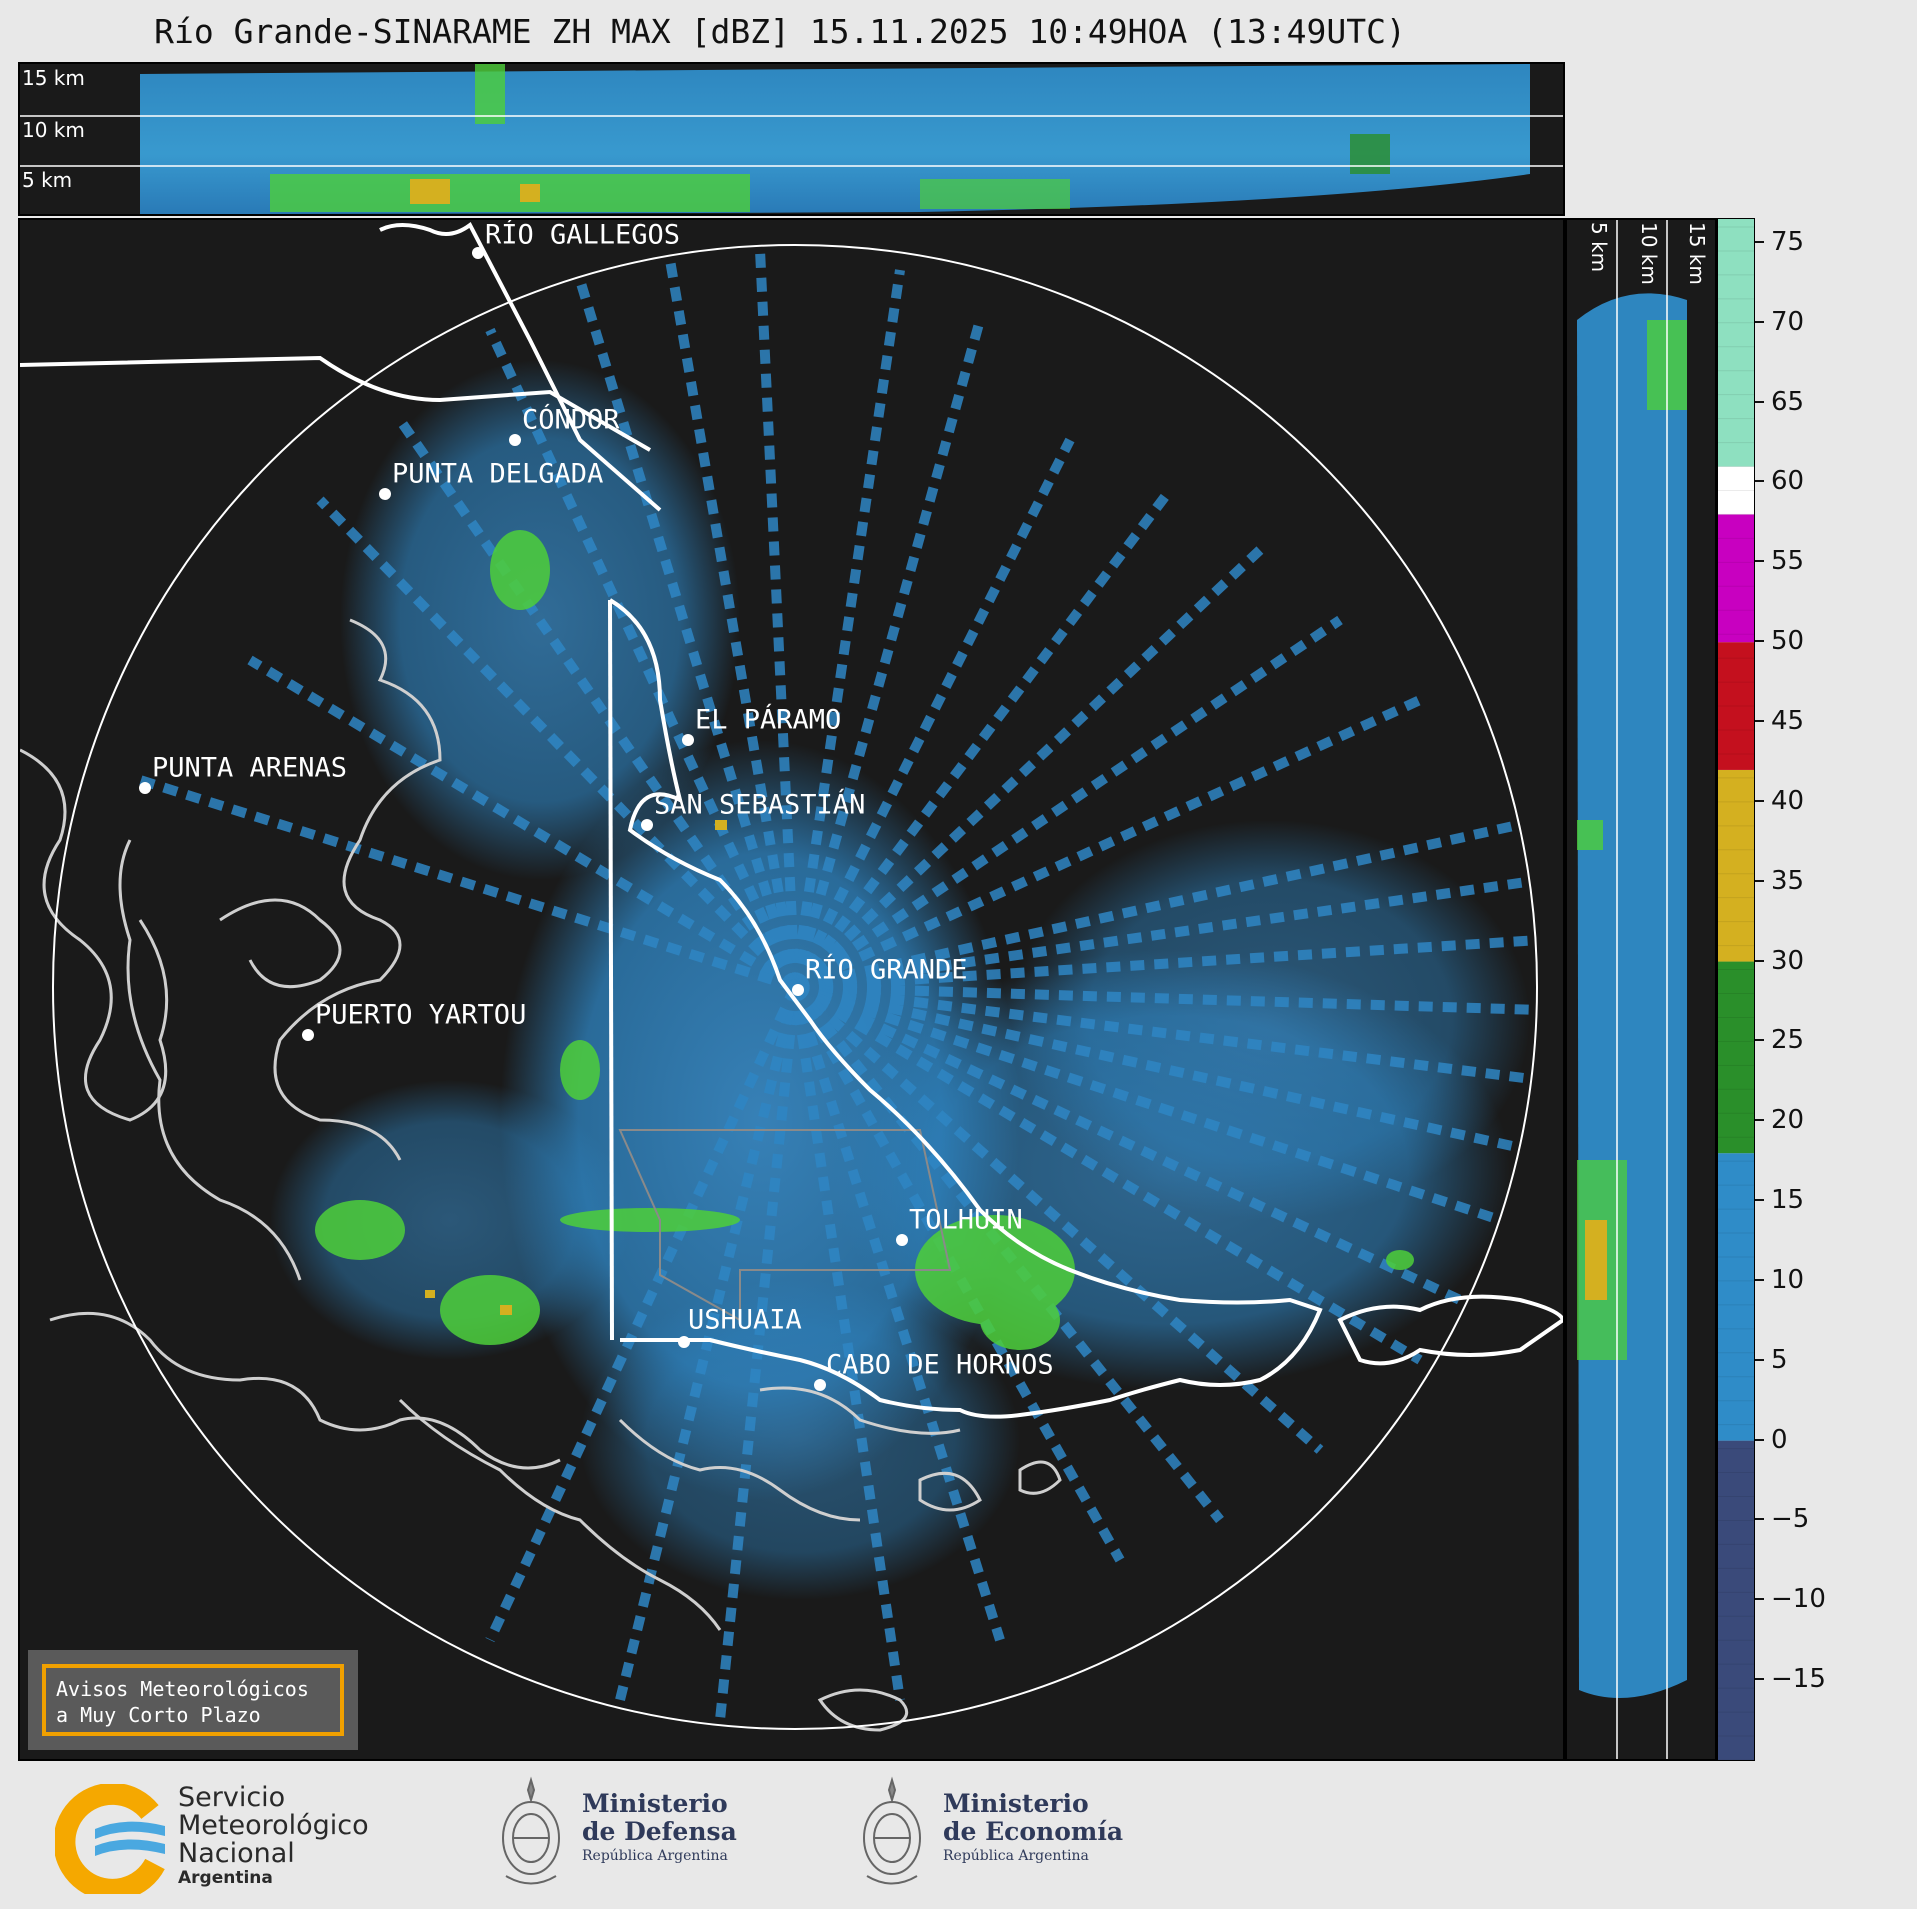  I want to click on top-height-label-15: 15 km, so click(53, 78).